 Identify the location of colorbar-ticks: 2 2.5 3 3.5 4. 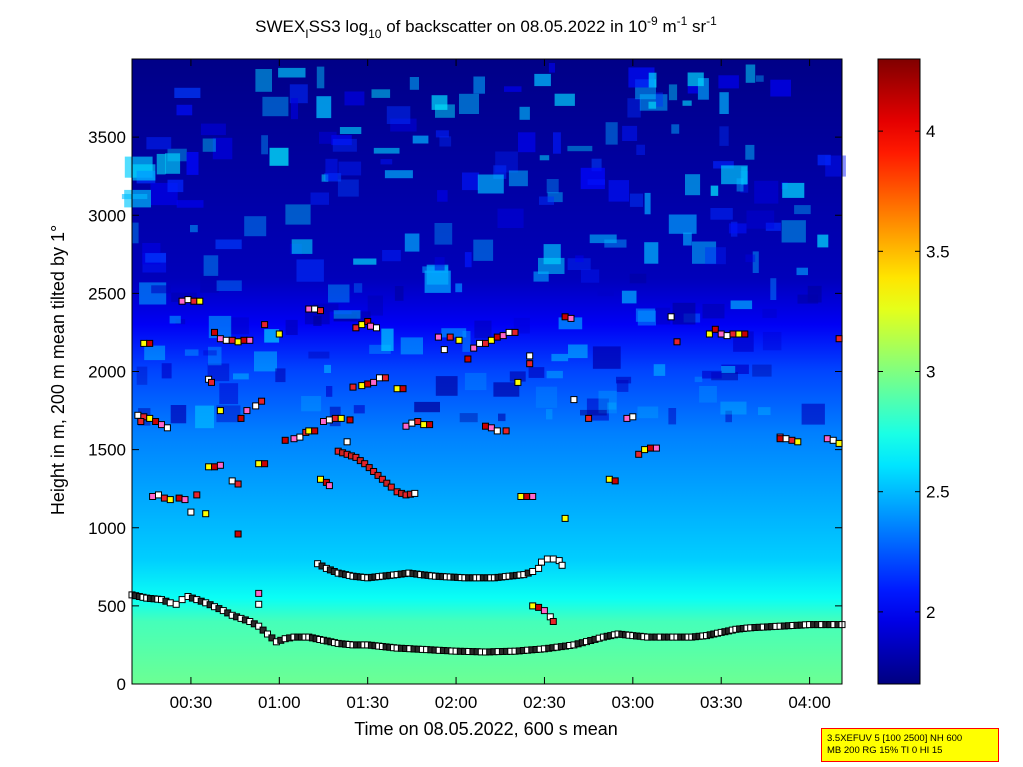
(914, 372).